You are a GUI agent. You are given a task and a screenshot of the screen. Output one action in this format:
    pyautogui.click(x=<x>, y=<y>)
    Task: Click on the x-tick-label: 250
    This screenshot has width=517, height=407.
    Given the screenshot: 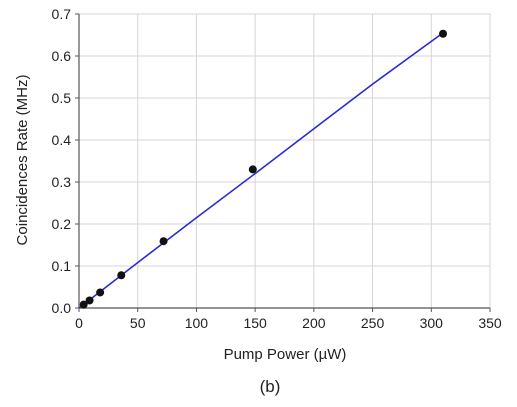 What is the action you would take?
    pyautogui.click(x=373, y=323)
    